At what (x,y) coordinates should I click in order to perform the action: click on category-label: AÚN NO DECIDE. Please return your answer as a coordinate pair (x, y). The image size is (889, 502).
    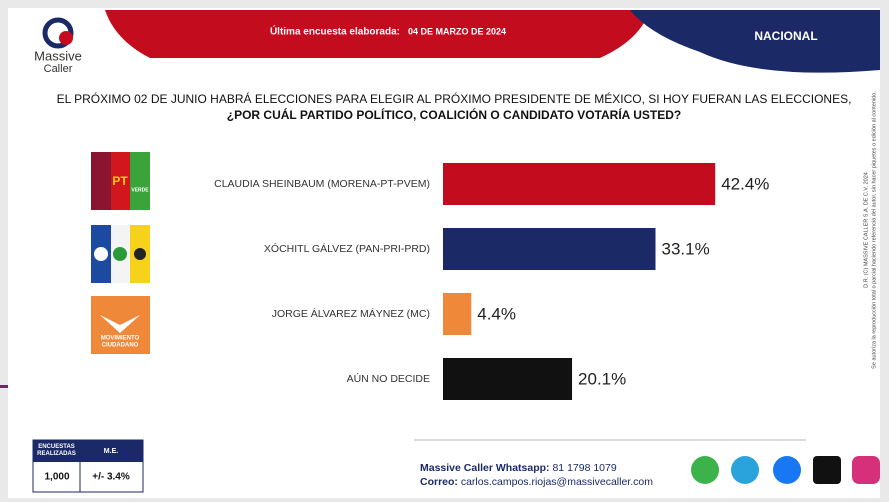
    Looking at the image, I should click on (388, 378).